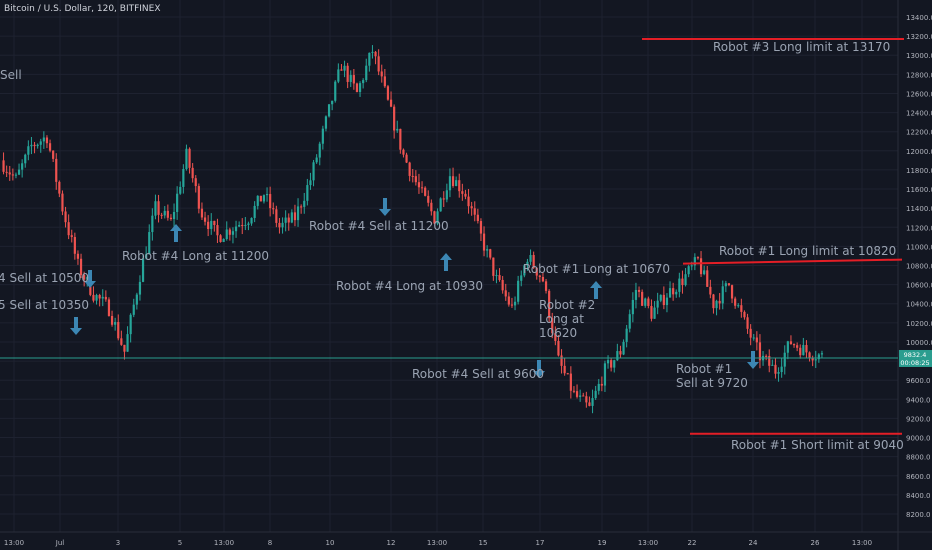 This screenshot has height=550, width=932. What do you see at coordinates (483, 543) in the screenshot?
I see `x-tick-label: 15` at bounding box center [483, 543].